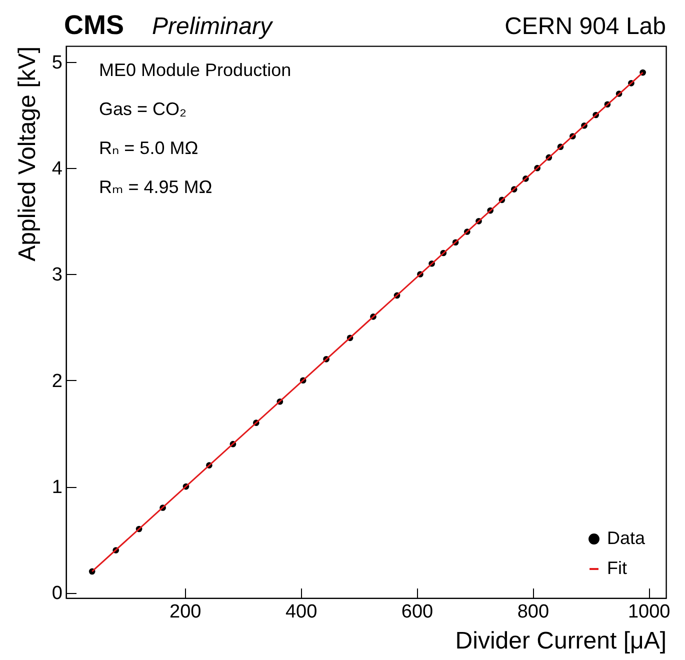  What do you see at coordinates (148, 148) in the screenshot?
I see `annotation: Rₙ = 5.0 MΩ` at bounding box center [148, 148].